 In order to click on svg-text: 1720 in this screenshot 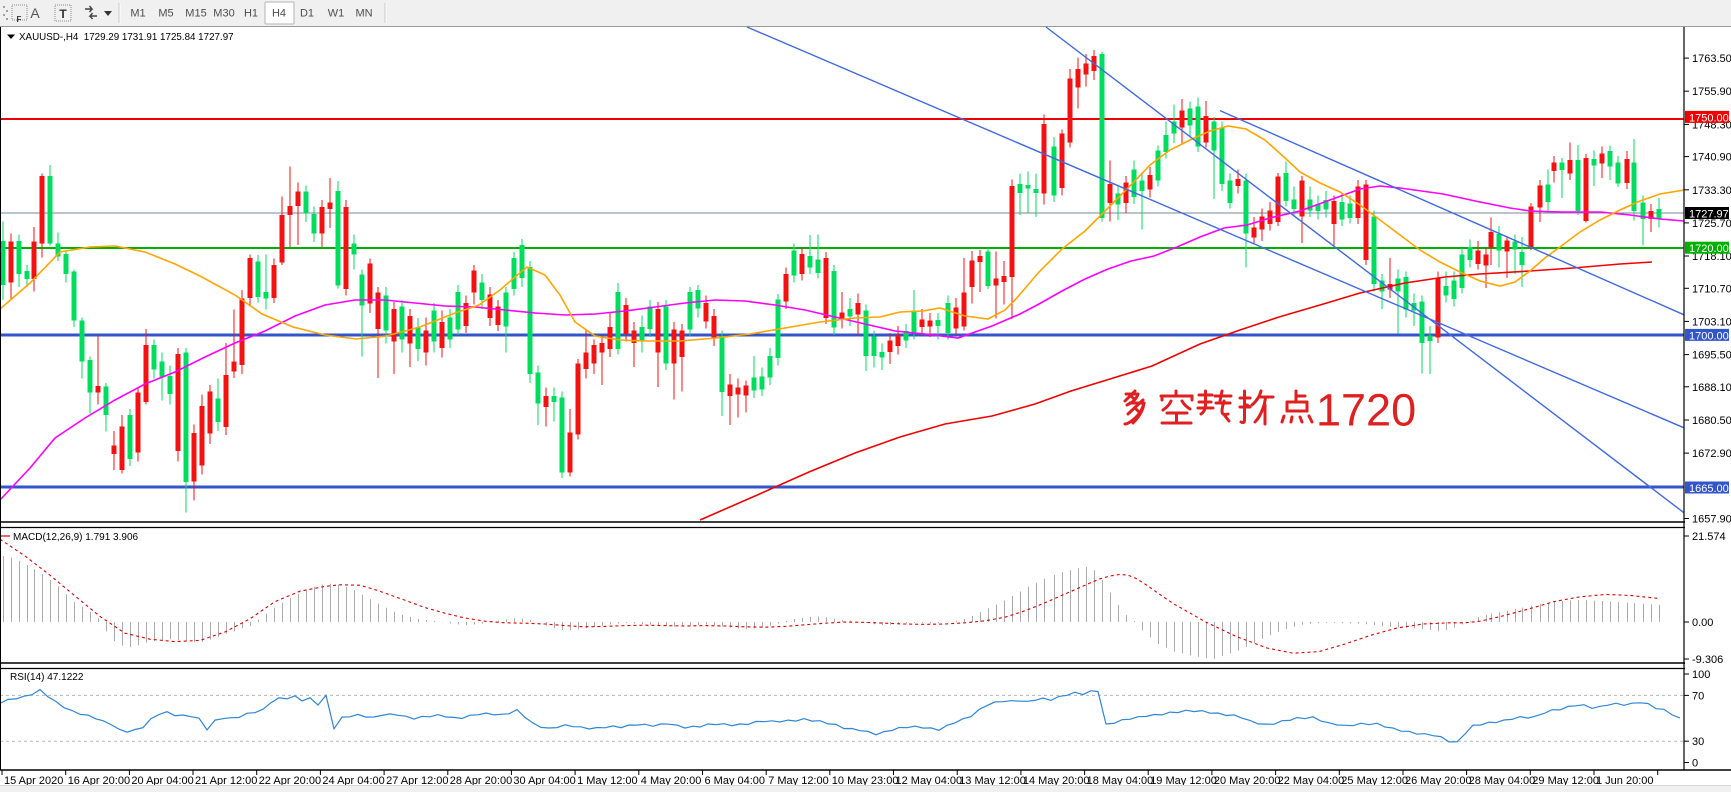, I will do `click(1366, 410)`.